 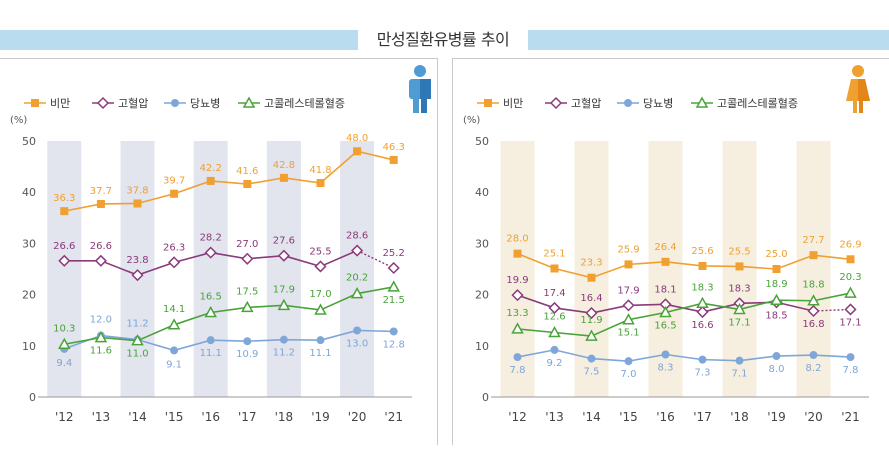 I want to click on data-label: 28.6, so click(x=357, y=236).